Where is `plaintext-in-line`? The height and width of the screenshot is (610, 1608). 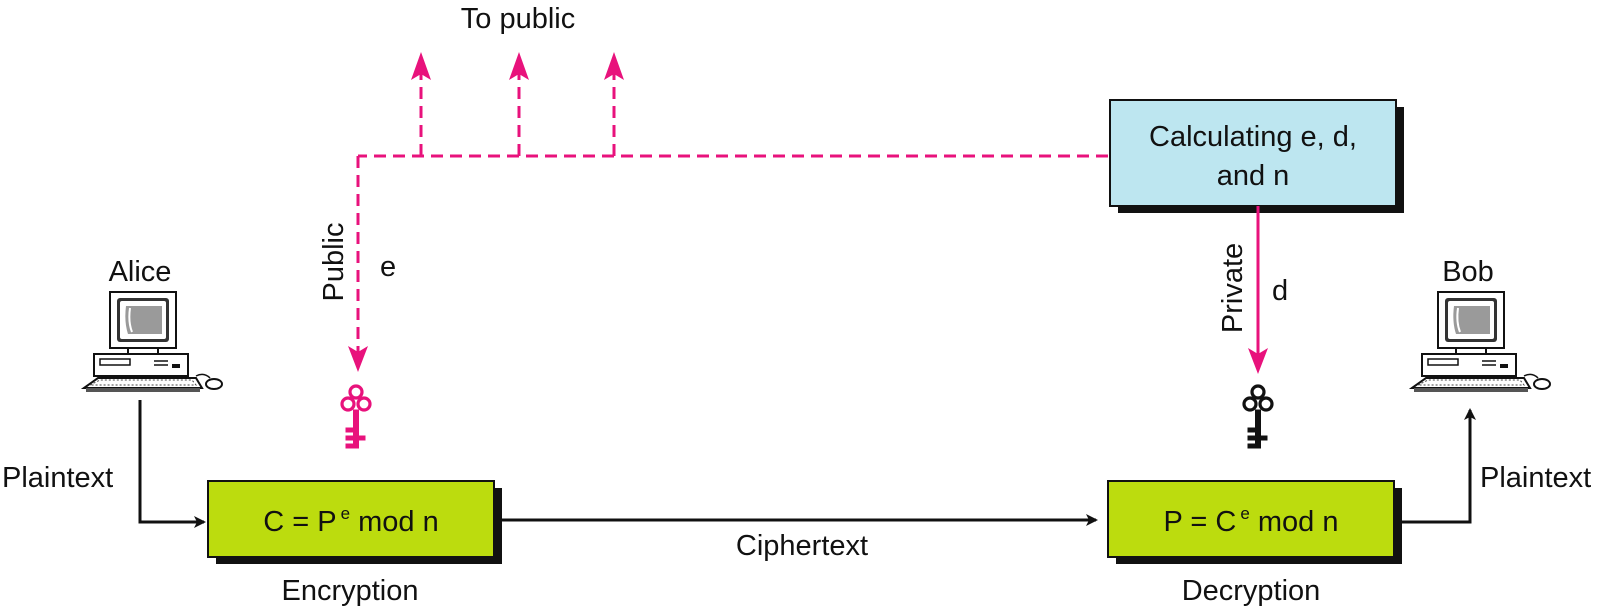 plaintext-in-line is located at coordinates (172, 464).